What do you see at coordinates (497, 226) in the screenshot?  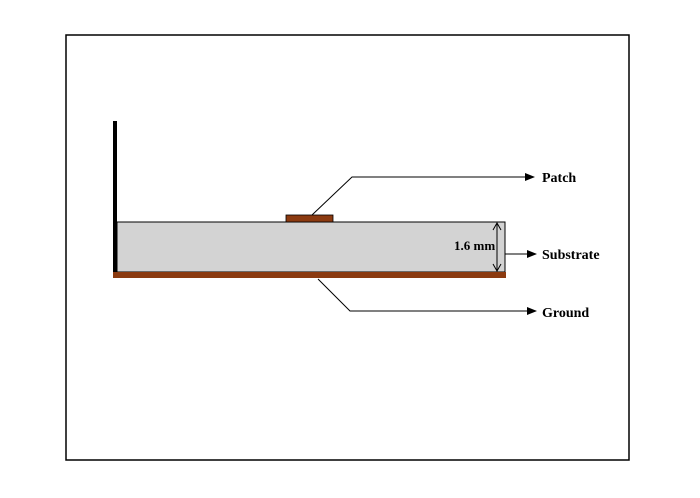 I see `thickness-arrow-top-icon` at bounding box center [497, 226].